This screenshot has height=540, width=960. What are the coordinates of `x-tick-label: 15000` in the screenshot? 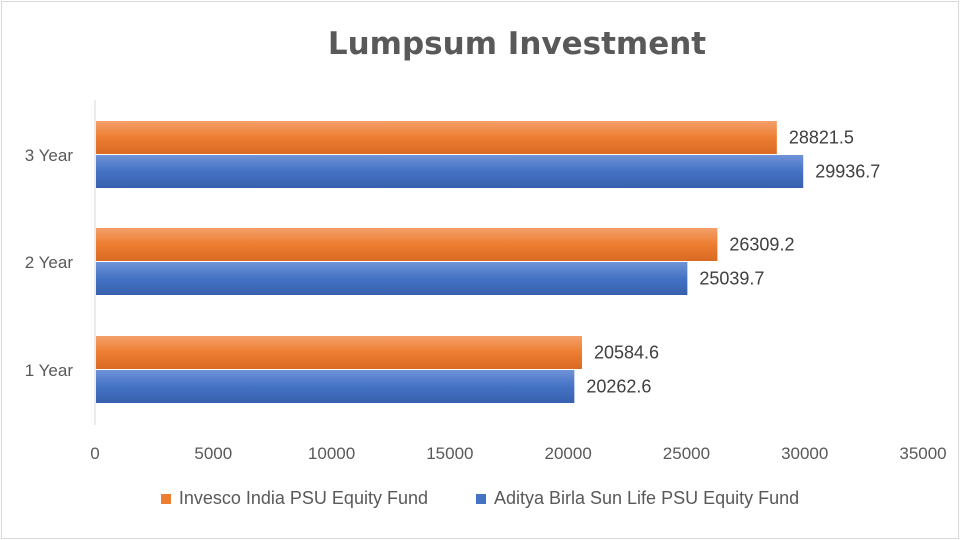 It's located at (449, 453).